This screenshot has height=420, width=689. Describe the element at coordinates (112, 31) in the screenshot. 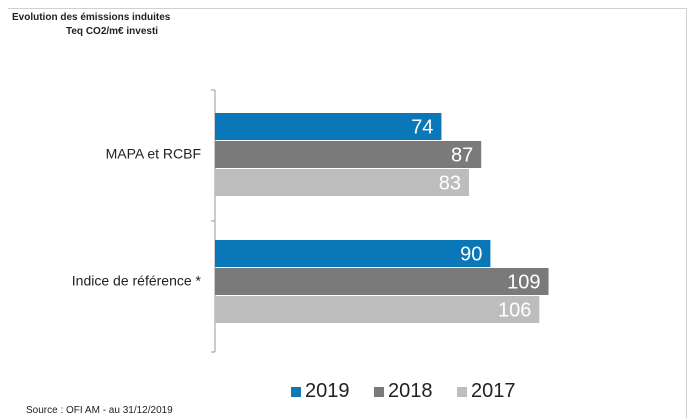

I see `chart-subtitle: Teq CO2/m€ investi` at that location.